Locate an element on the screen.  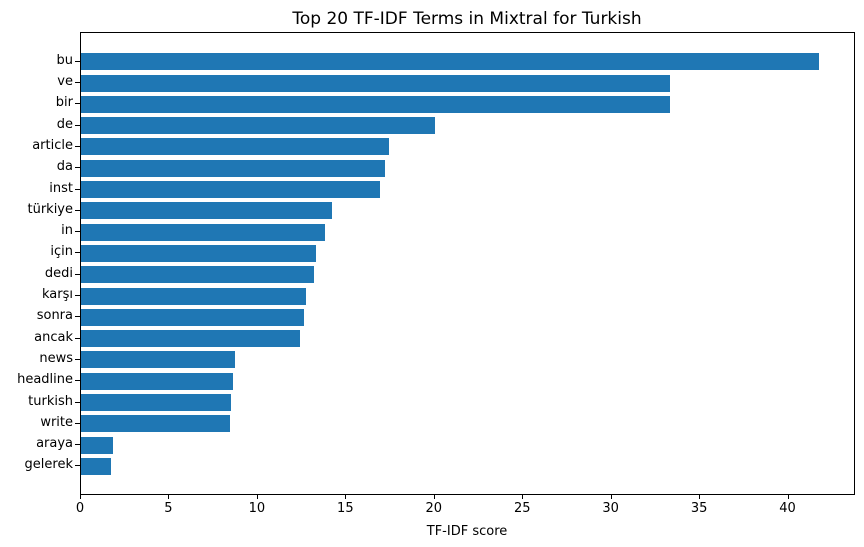
y-tick-label: karşı is located at coordinates (57, 294).